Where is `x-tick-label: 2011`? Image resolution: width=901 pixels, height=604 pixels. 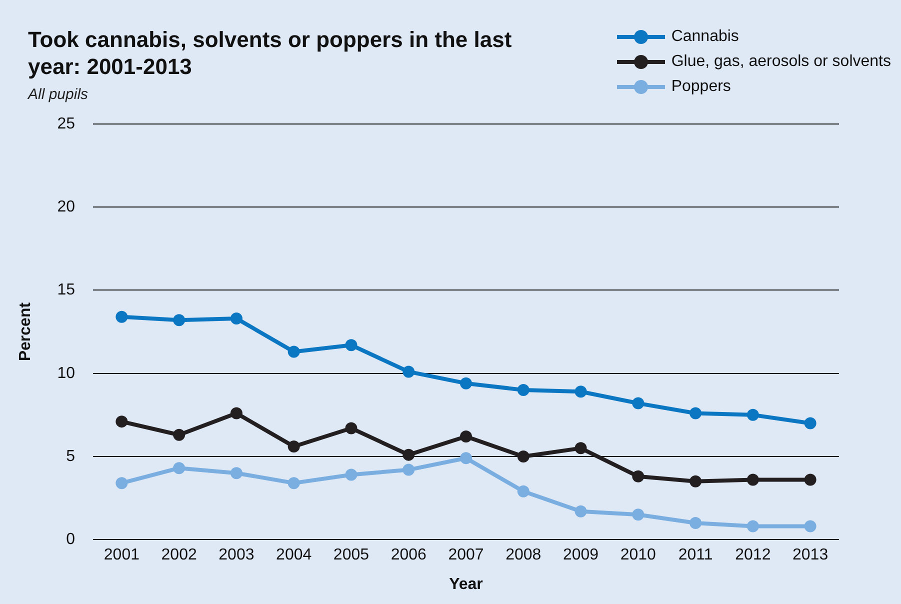
x-tick-label: 2011 is located at coordinates (695, 555).